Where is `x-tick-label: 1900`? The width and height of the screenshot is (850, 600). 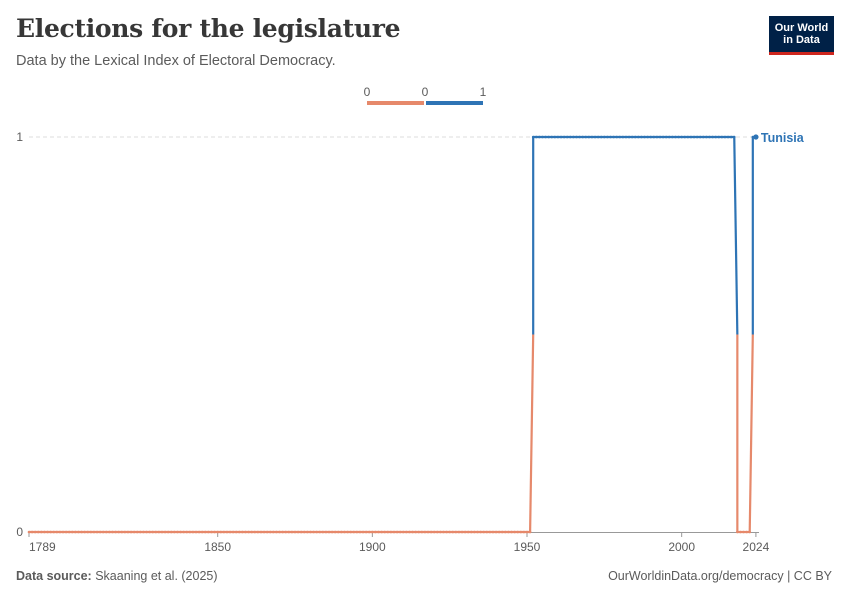 x-tick-label: 1900 is located at coordinates (372, 547).